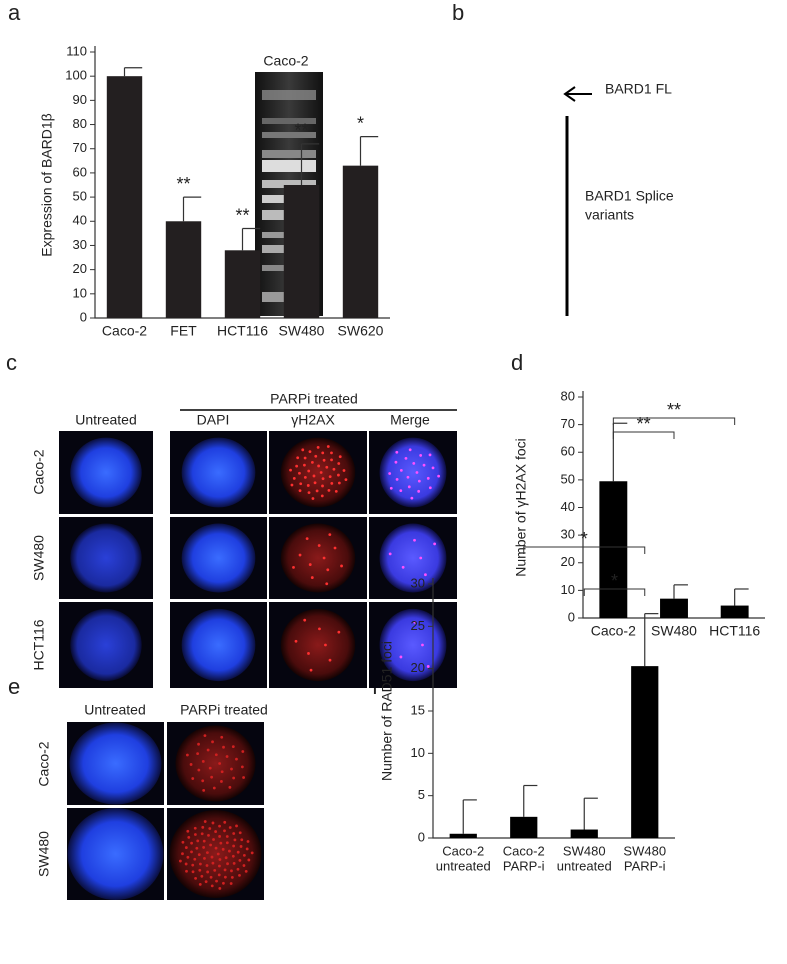 The height and width of the screenshot is (964, 787). I want to click on significance: **, so click(674, 410).